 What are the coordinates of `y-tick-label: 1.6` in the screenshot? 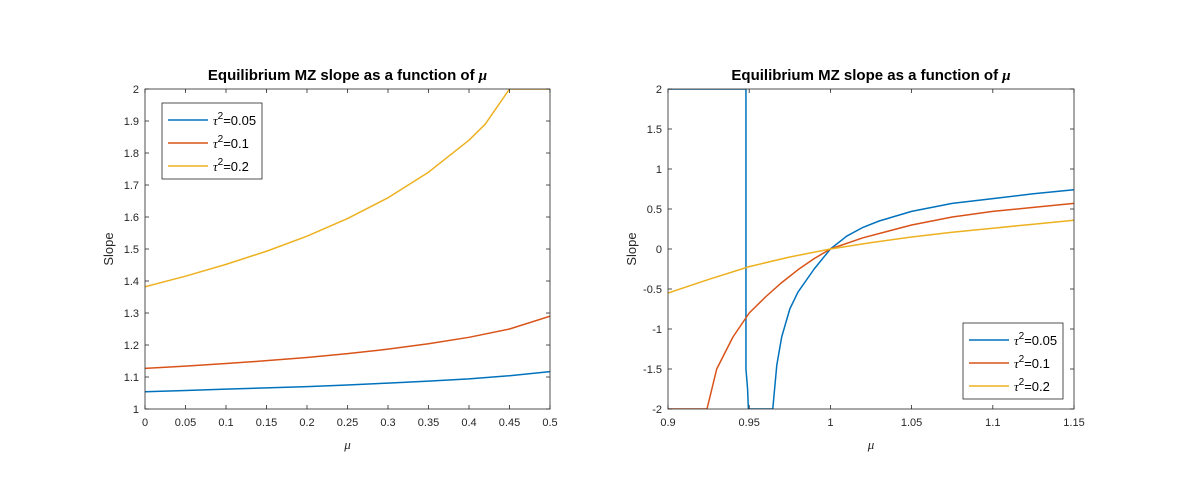 It's located at (131, 218).